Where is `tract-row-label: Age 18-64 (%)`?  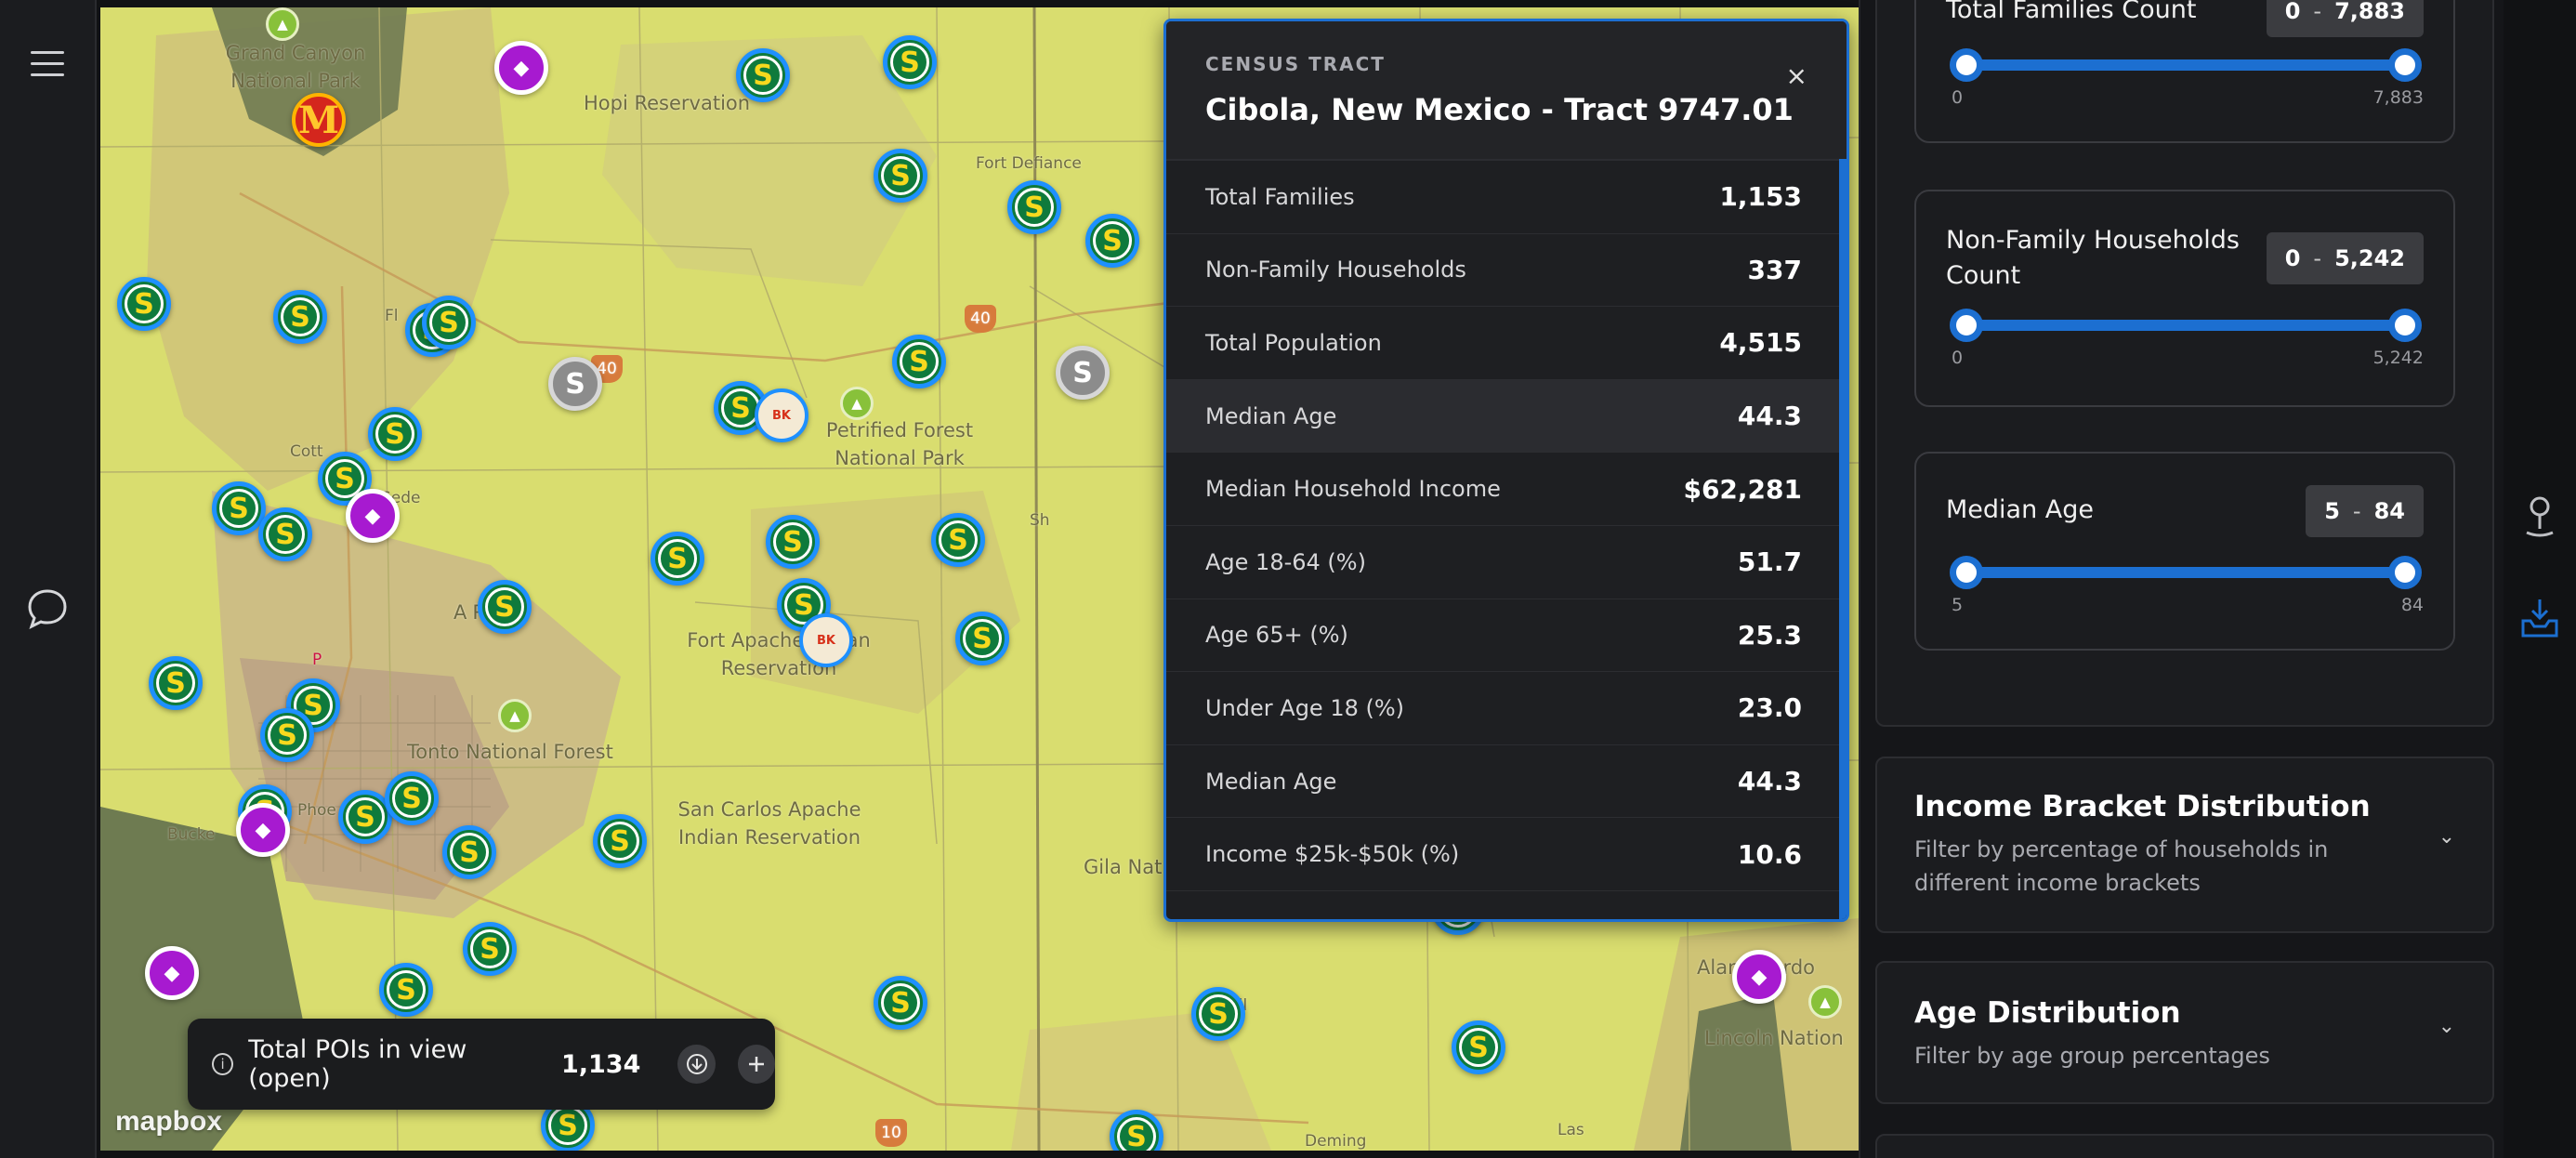 tract-row-label: Age 18-64 (%) is located at coordinates (1285, 561).